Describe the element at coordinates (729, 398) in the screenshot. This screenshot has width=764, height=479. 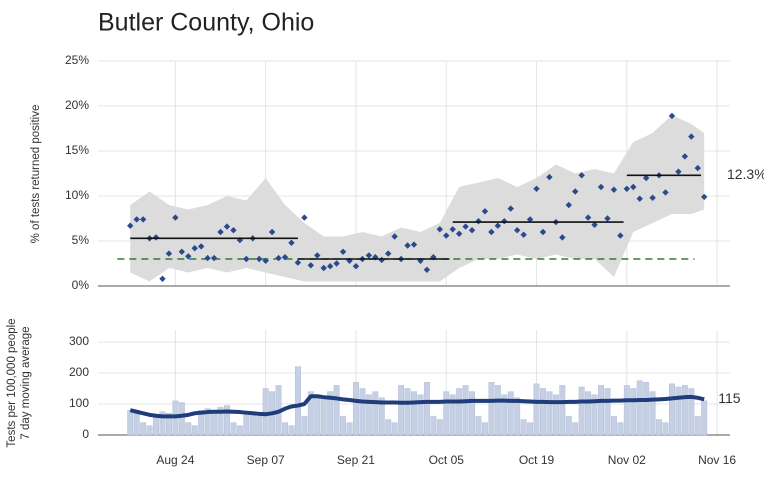
I see `end-label: 115` at that location.